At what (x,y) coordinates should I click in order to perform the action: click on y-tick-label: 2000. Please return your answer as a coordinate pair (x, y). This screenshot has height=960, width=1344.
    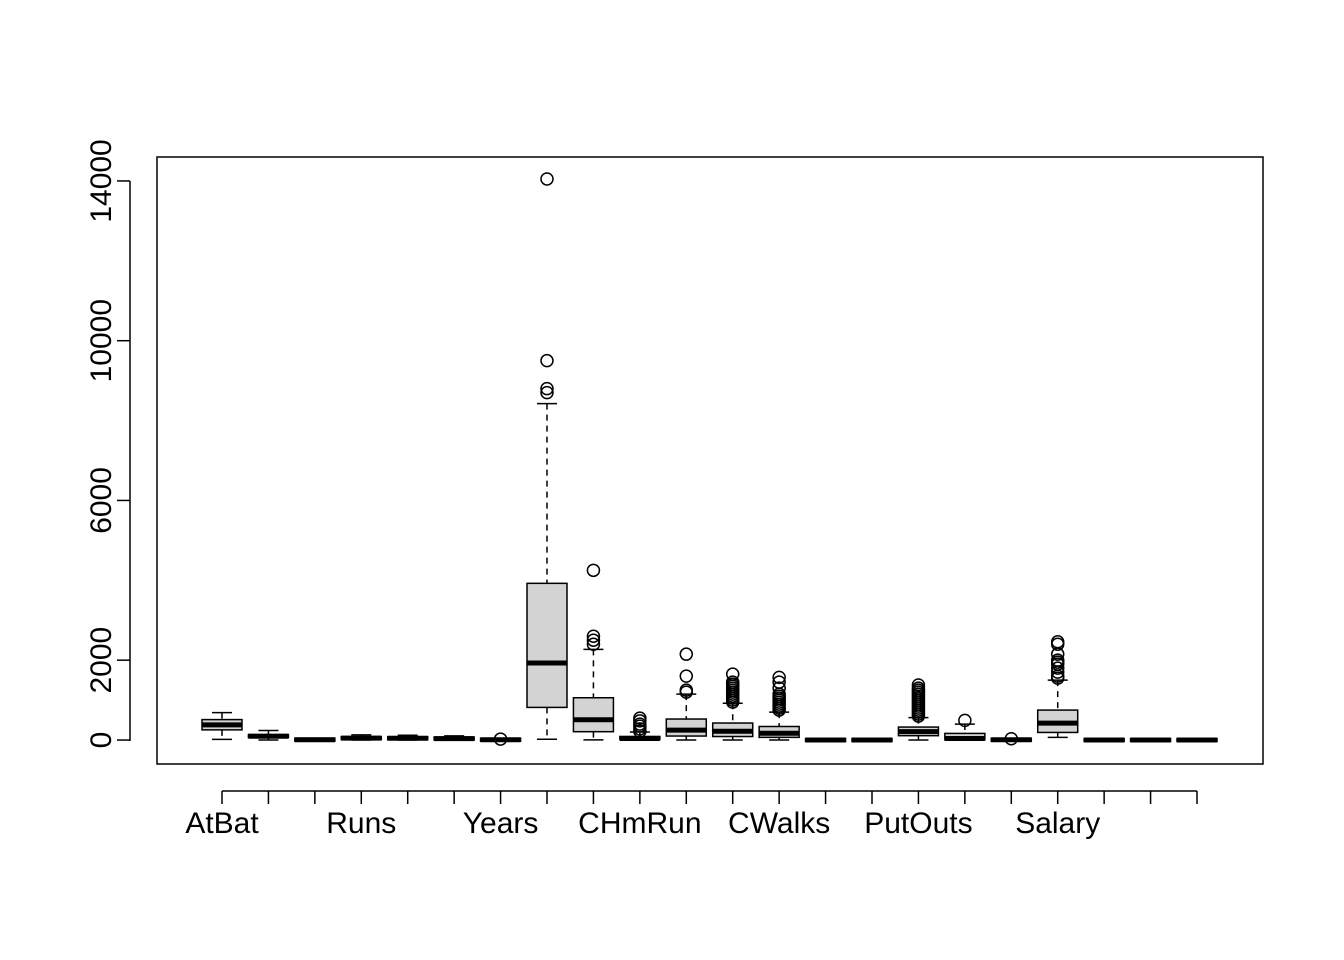
    Looking at the image, I should click on (101, 660).